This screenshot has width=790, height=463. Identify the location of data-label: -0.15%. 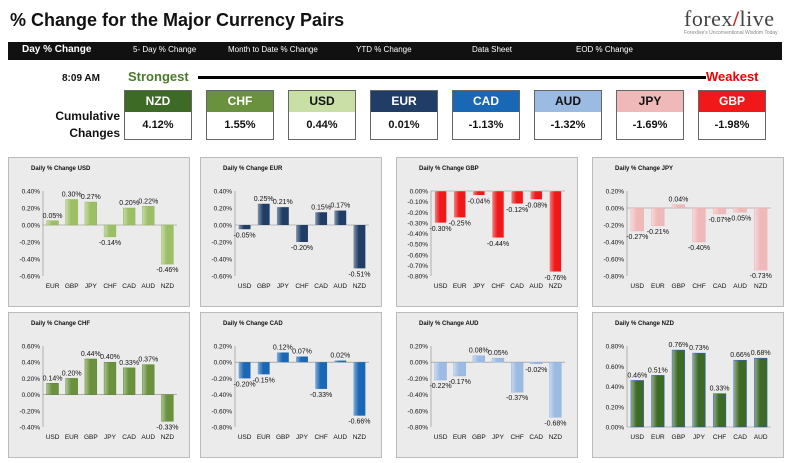
(264, 380).